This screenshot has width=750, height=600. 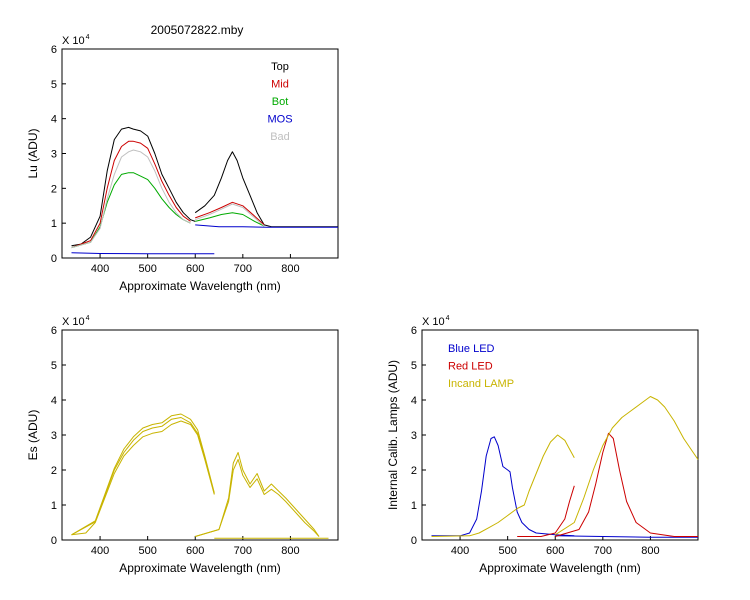 I want to click on lu-y-axis-label: Lu (ADU), so click(x=33, y=153).